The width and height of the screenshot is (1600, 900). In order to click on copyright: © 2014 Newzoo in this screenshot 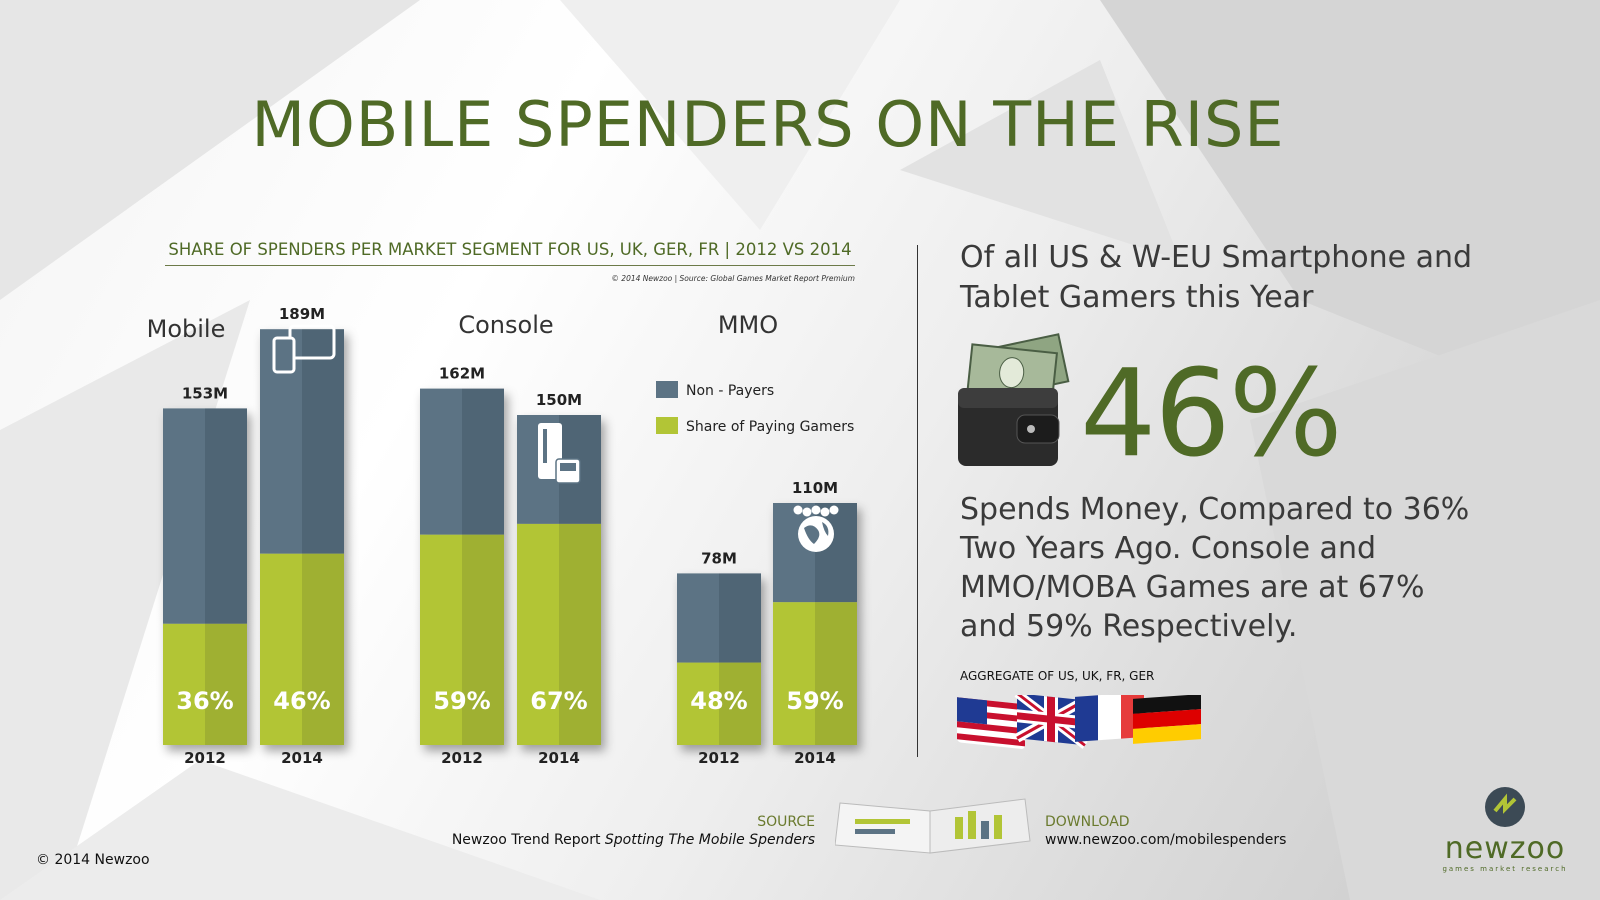, I will do `click(93, 860)`.